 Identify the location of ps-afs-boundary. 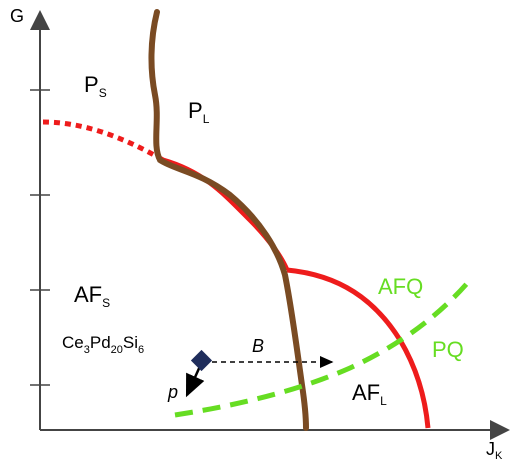
(103, 141).